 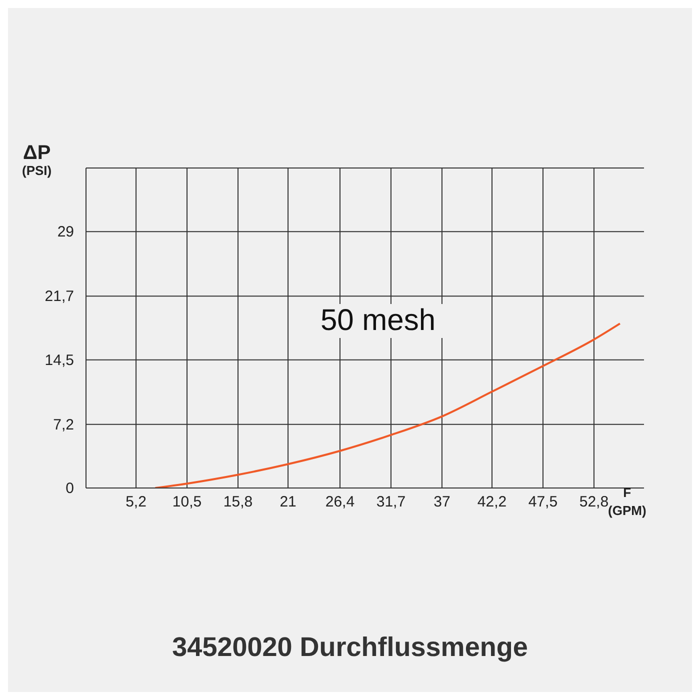 What do you see at coordinates (65, 232) in the screenshot?
I see `y-tick-label: 29` at bounding box center [65, 232].